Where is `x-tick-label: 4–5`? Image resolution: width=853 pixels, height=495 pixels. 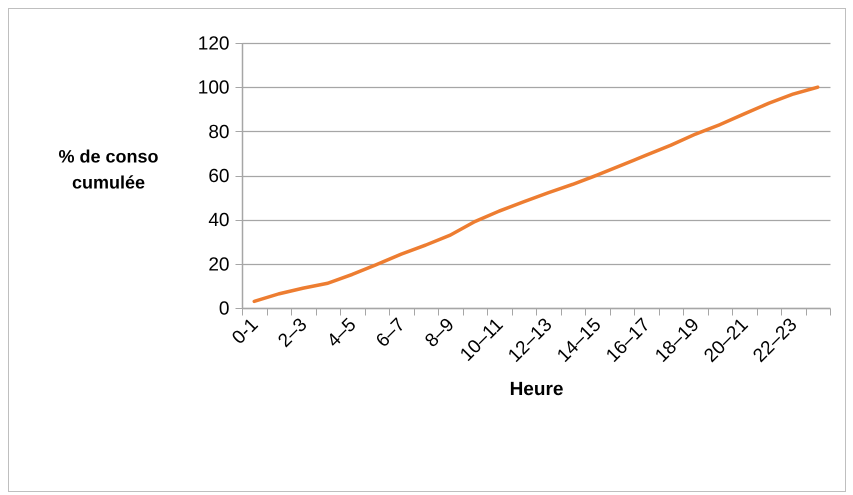
x-tick-label: 4–5 is located at coordinates (342, 333).